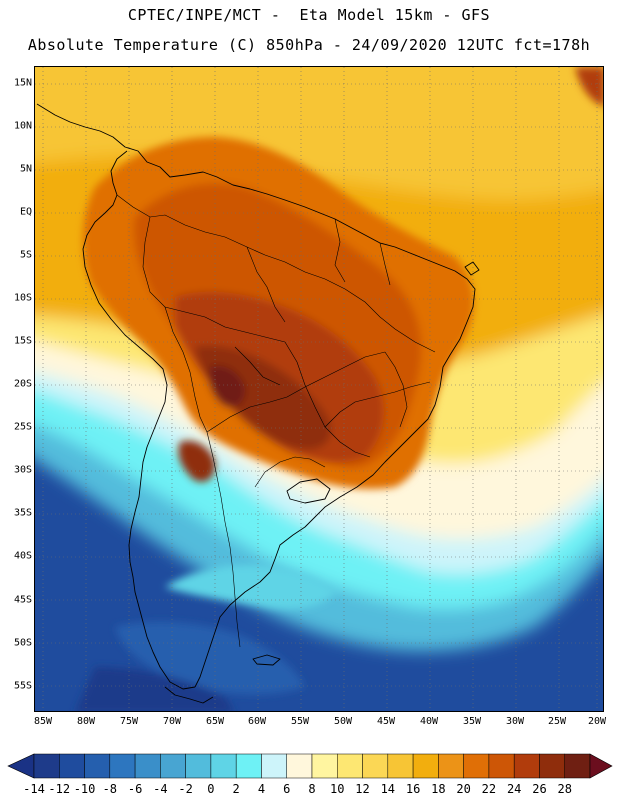 The height and width of the screenshot is (800, 618). Describe the element at coordinates (386, 721) in the screenshot. I see `lon-label: 45W` at that location.